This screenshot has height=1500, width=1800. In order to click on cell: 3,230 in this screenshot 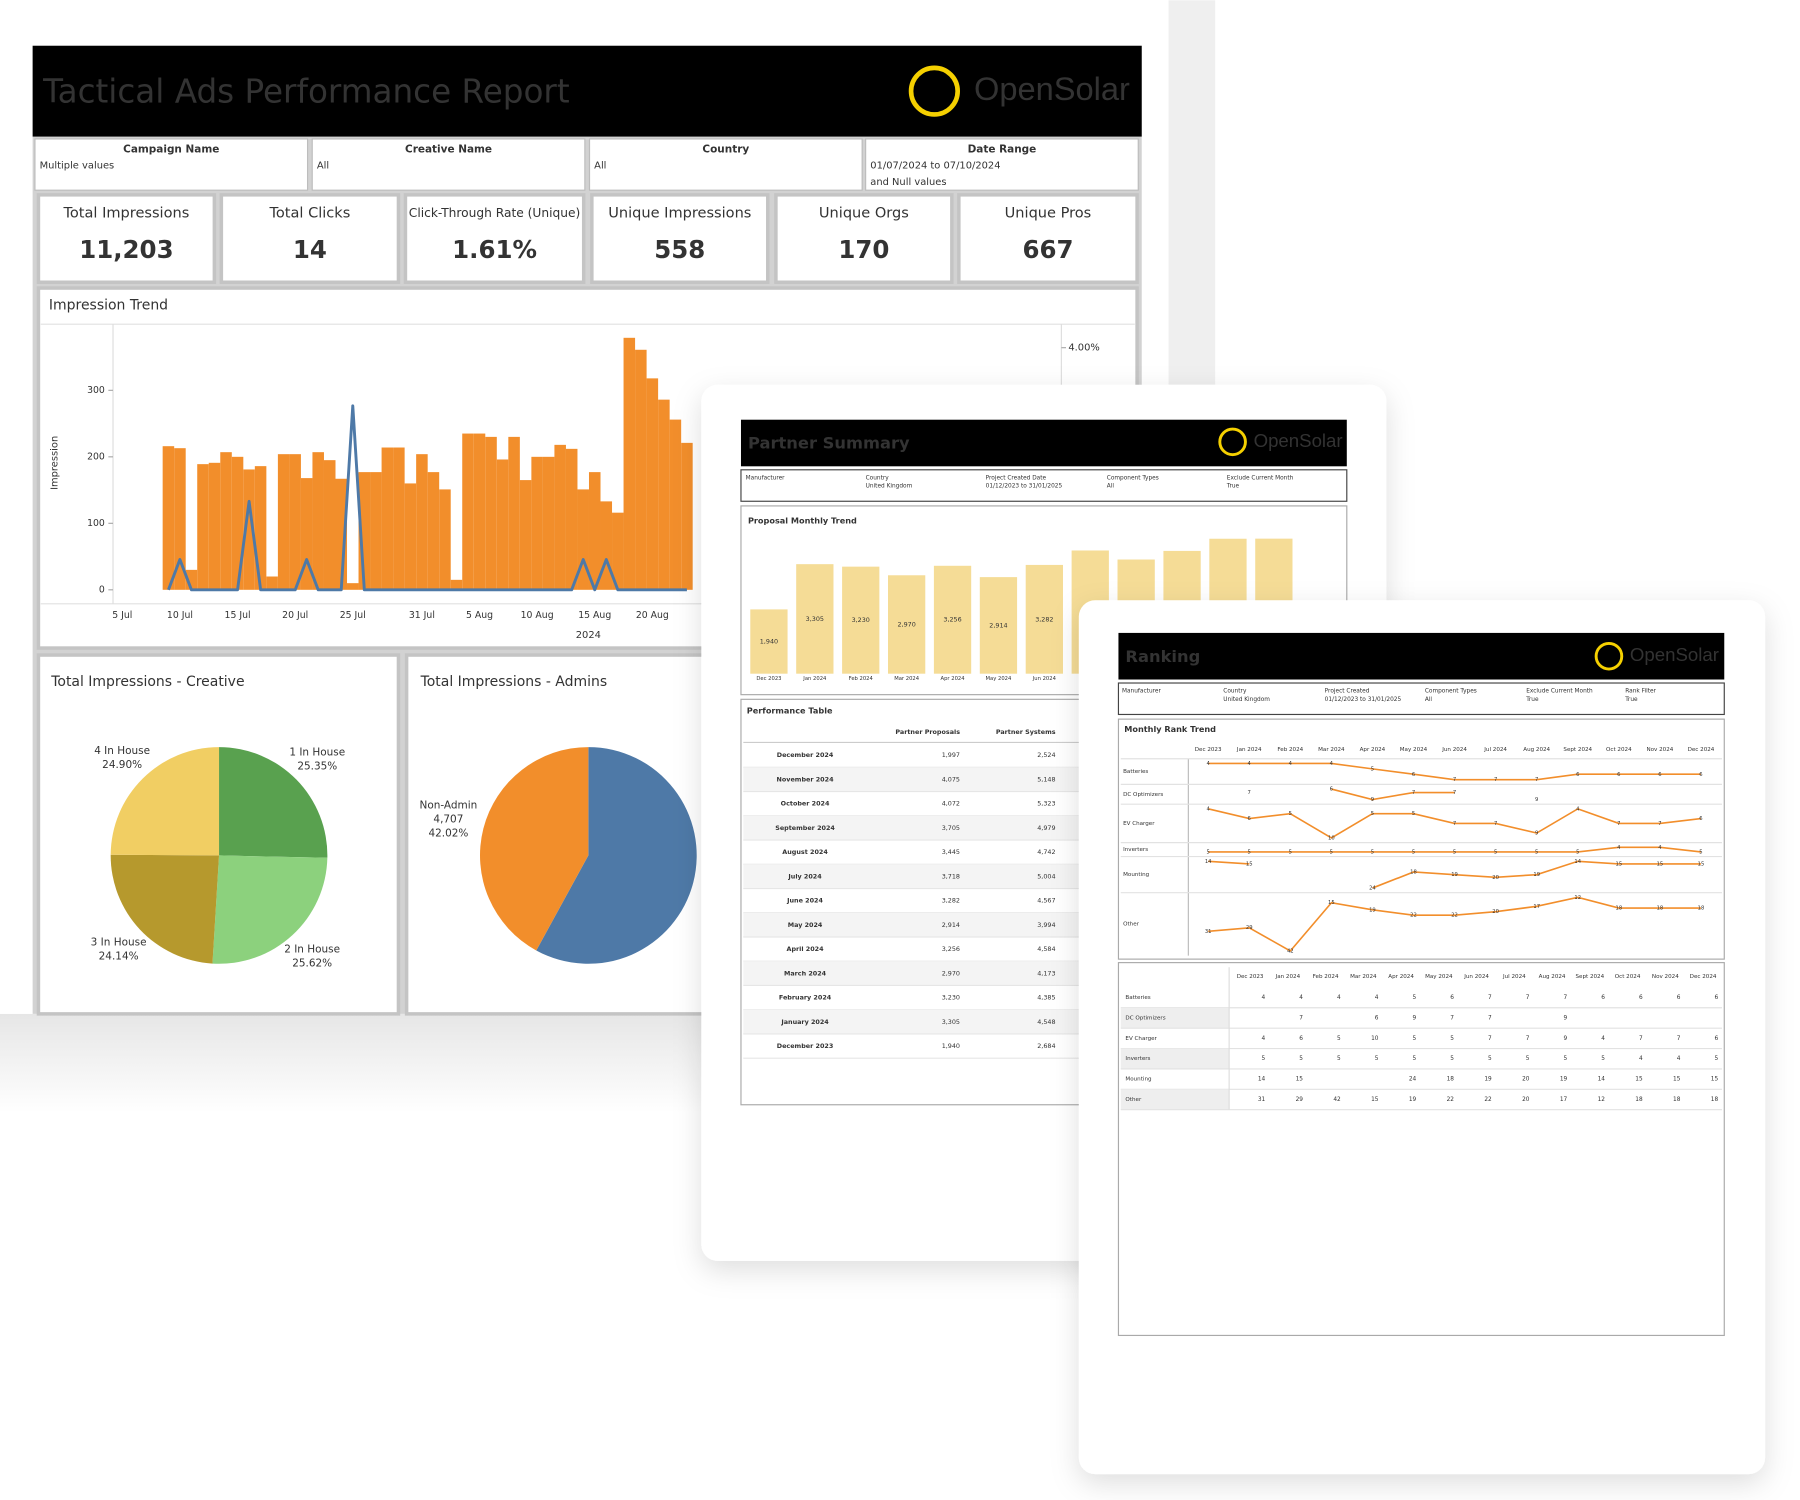, I will do `click(951, 998)`.